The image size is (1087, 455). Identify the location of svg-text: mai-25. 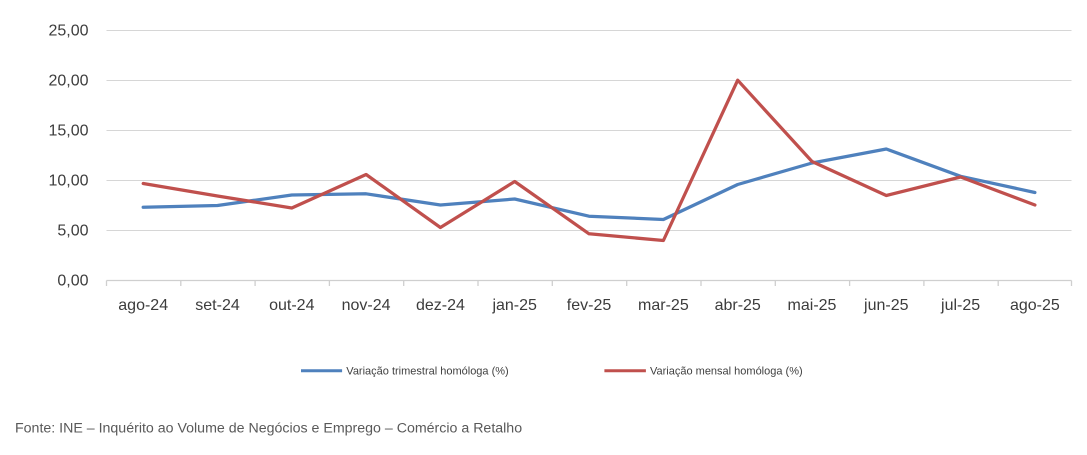
(812, 305).